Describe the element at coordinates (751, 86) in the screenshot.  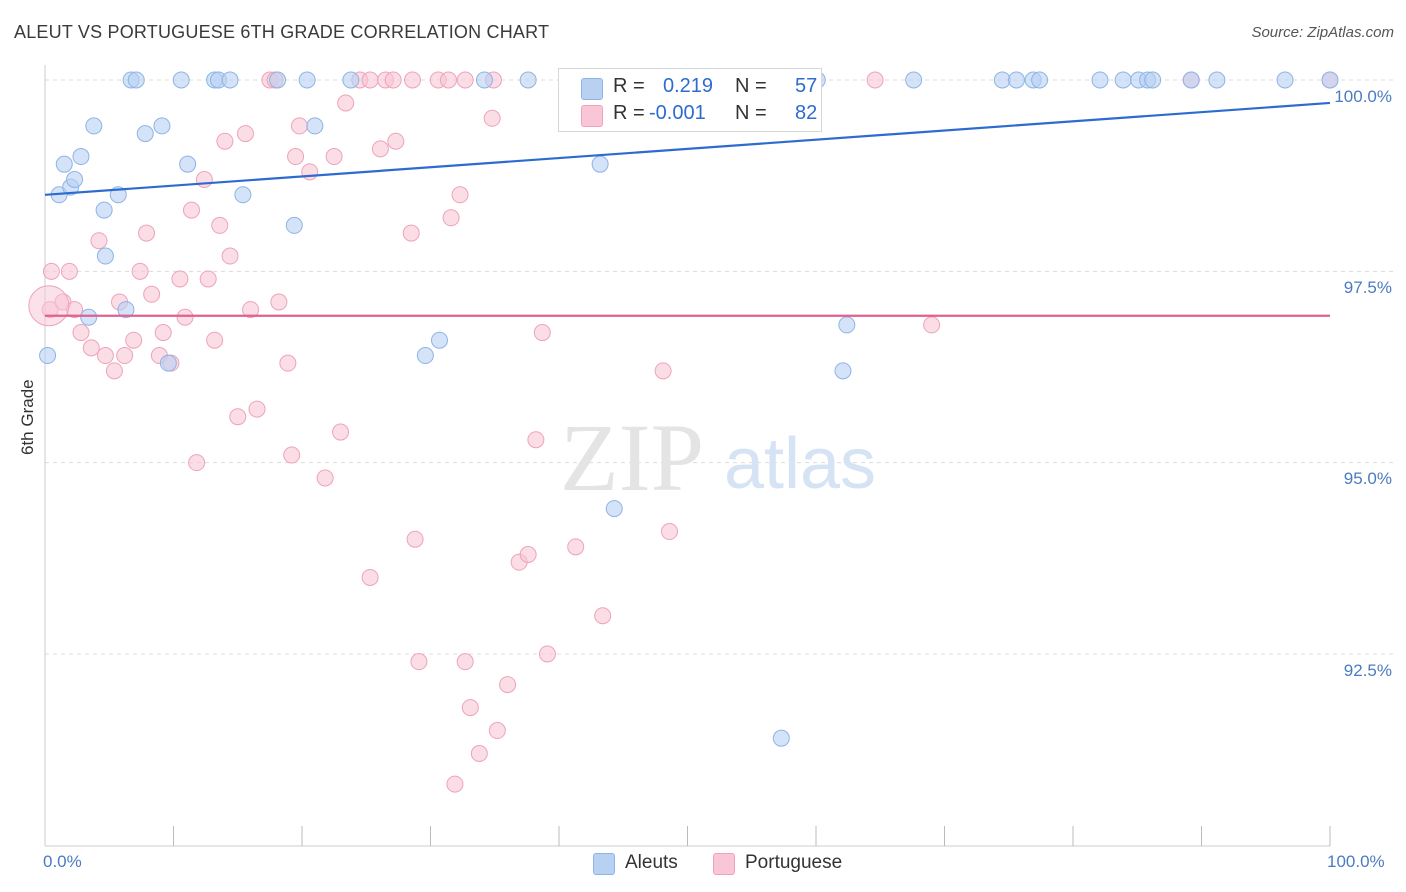
I see `legend-n-label: N =` at that location.